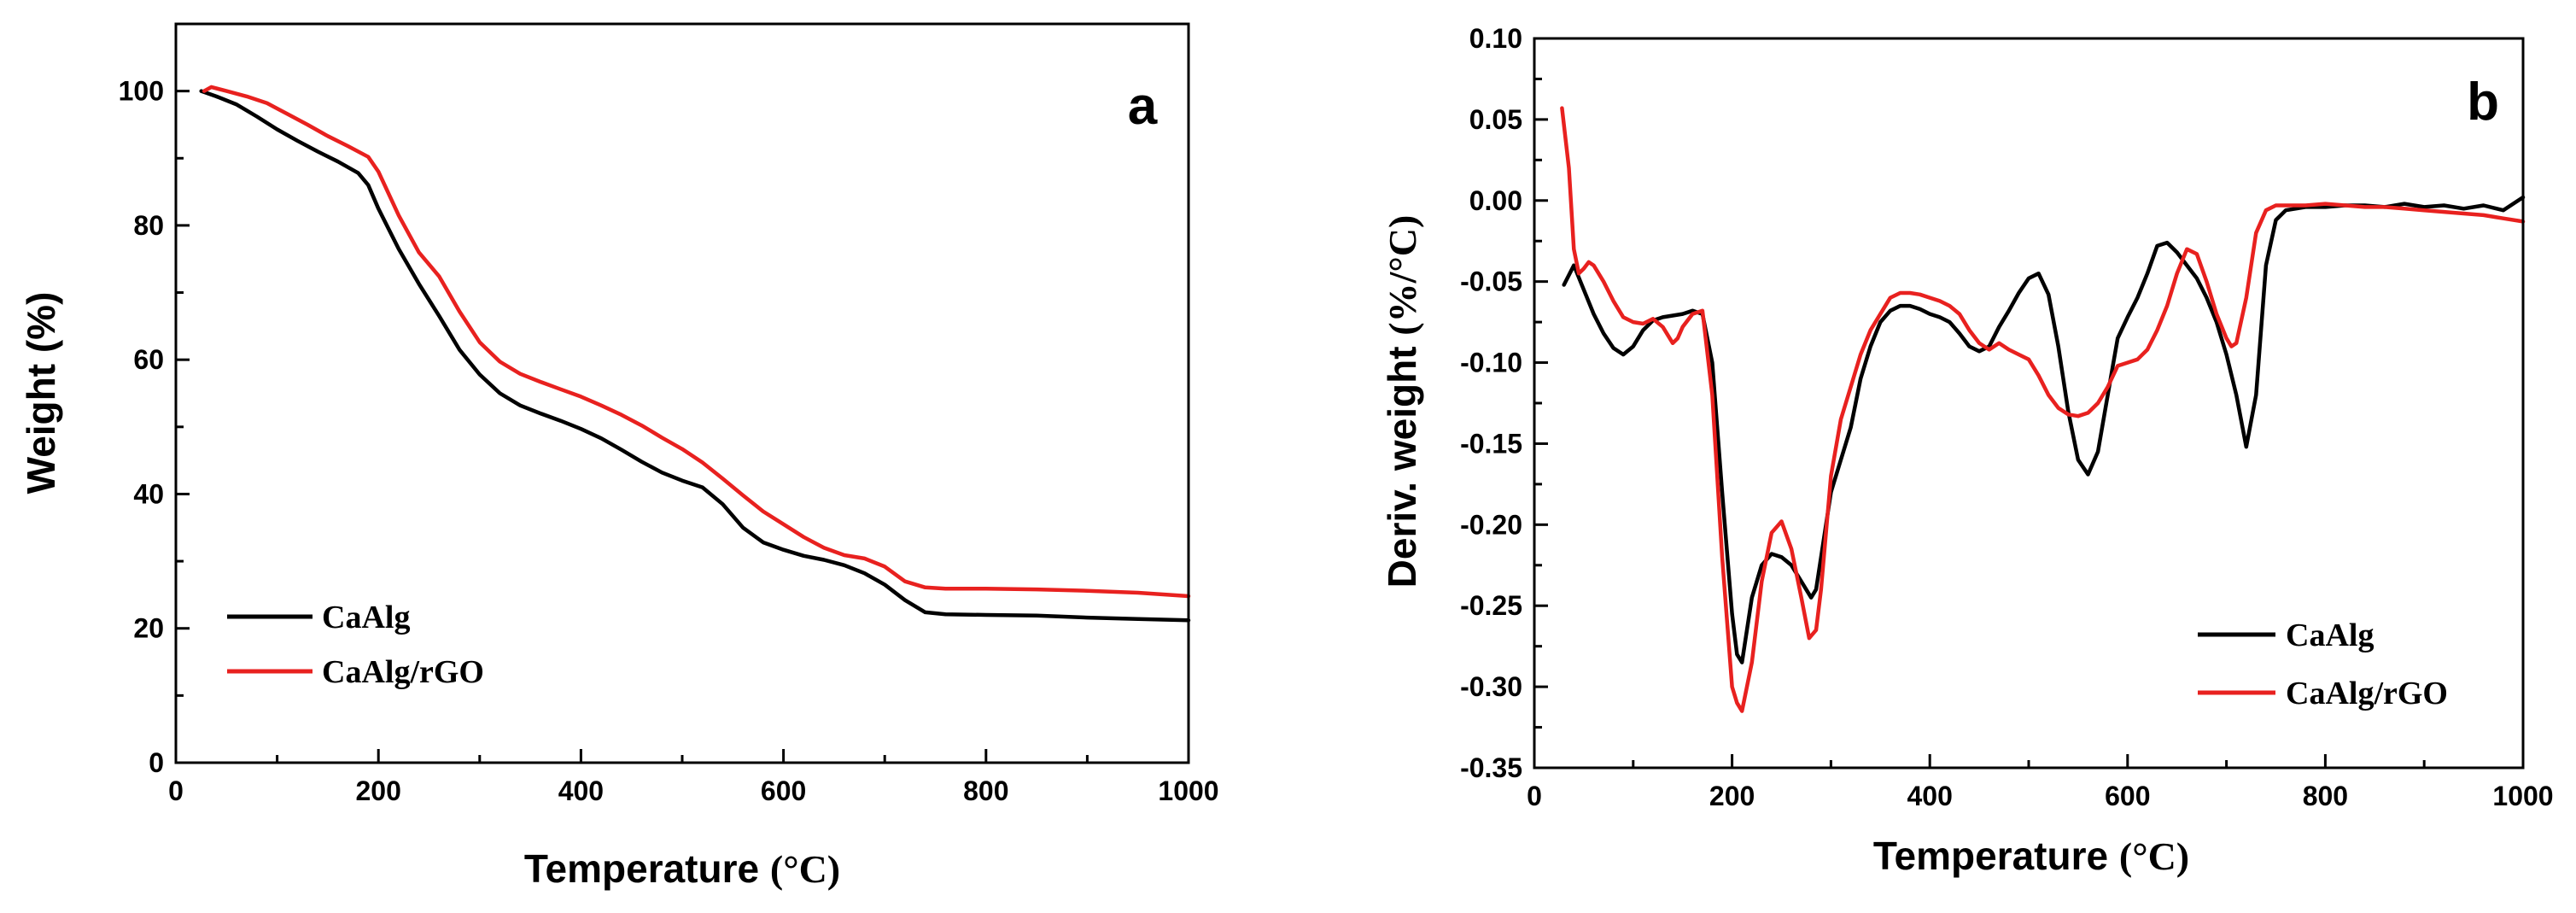 Image resolution: width=2576 pixels, height=913 pixels. What do you see at coordinates (1732, 796) in the screenshot?
I see `b-x-tick-label: 200` at bounding box center [1732, 796].